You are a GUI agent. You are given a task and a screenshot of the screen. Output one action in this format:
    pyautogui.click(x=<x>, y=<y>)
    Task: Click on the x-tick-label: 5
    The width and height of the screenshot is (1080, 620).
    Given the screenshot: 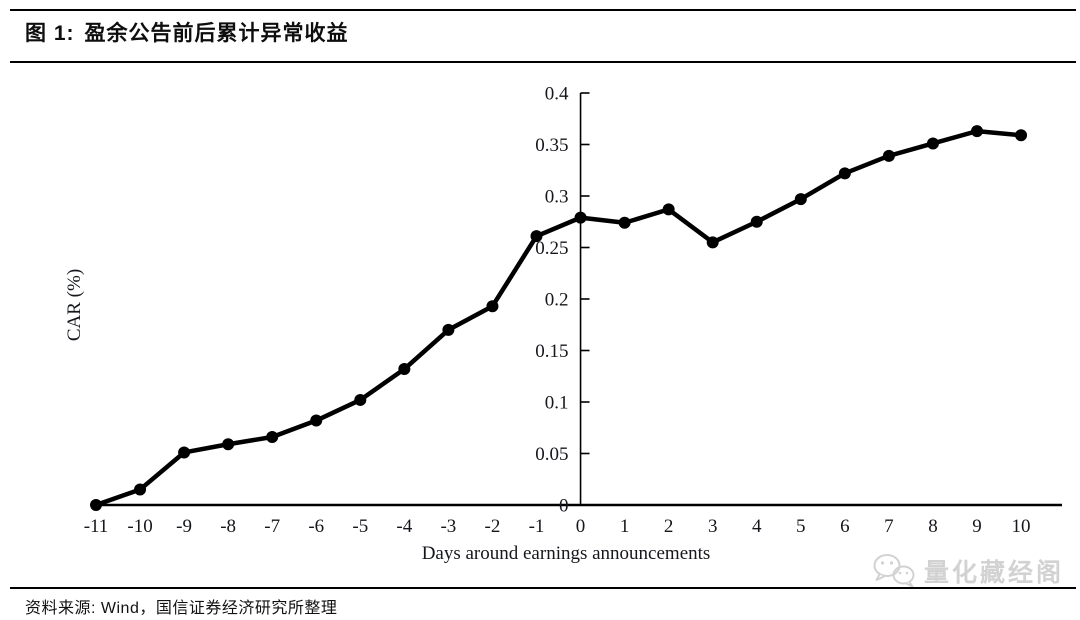 What is the action you would take?
    pyautogui.click(x=801, y=526)
    